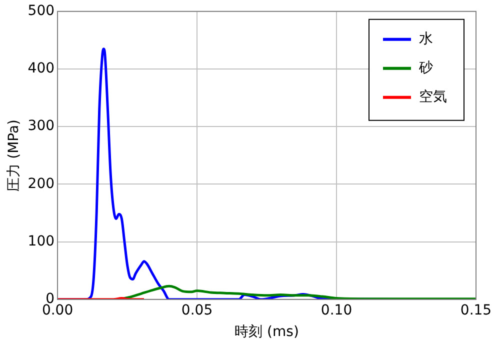 This screenshot has height=345, width=500. Describe the element at coordinates (41, 11) in the screenshot. I see `y-tick-label: 500` at that location.